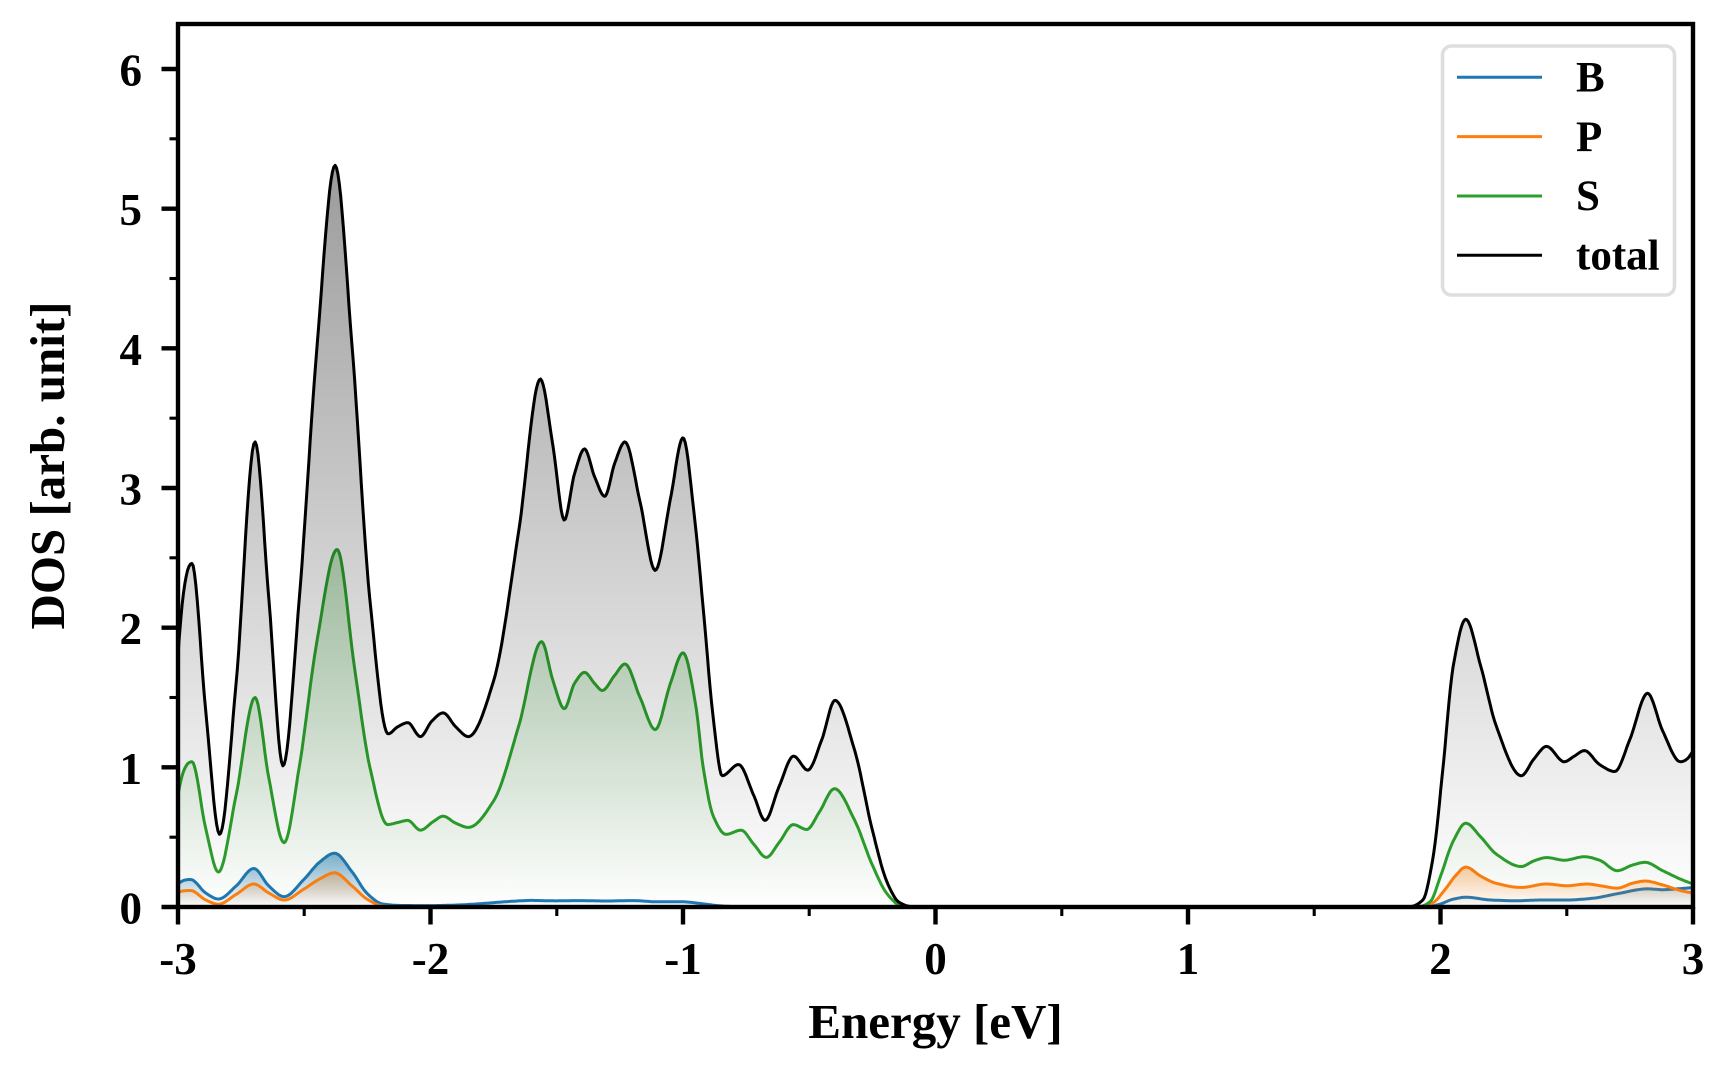 This screenshot has height=1080, width=1728. What do you see at coordinates (935, 1021) in the screenshot?
I see `svg-text: Energy [eV]` at bounding box center [935, 1021].